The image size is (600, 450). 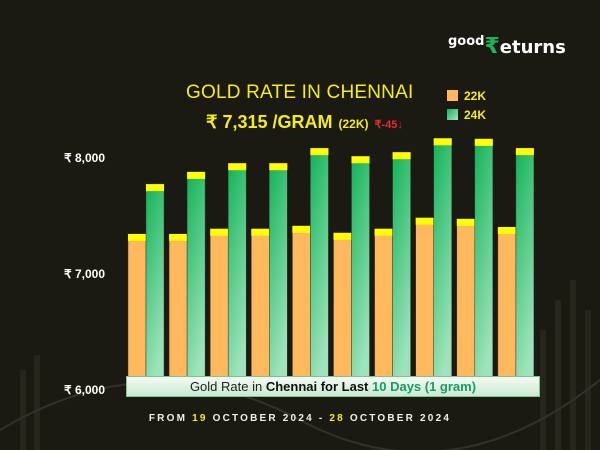 I want to click on price-unit: (22K), so click(x=353, y=124).